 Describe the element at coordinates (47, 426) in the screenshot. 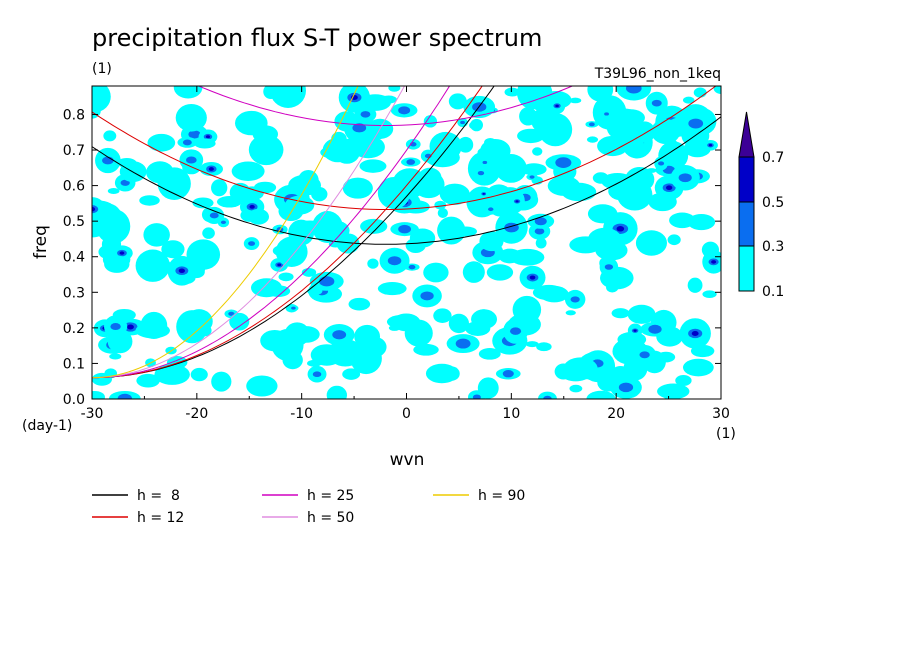

I see `y-unit-label: (day-1)` at that location.